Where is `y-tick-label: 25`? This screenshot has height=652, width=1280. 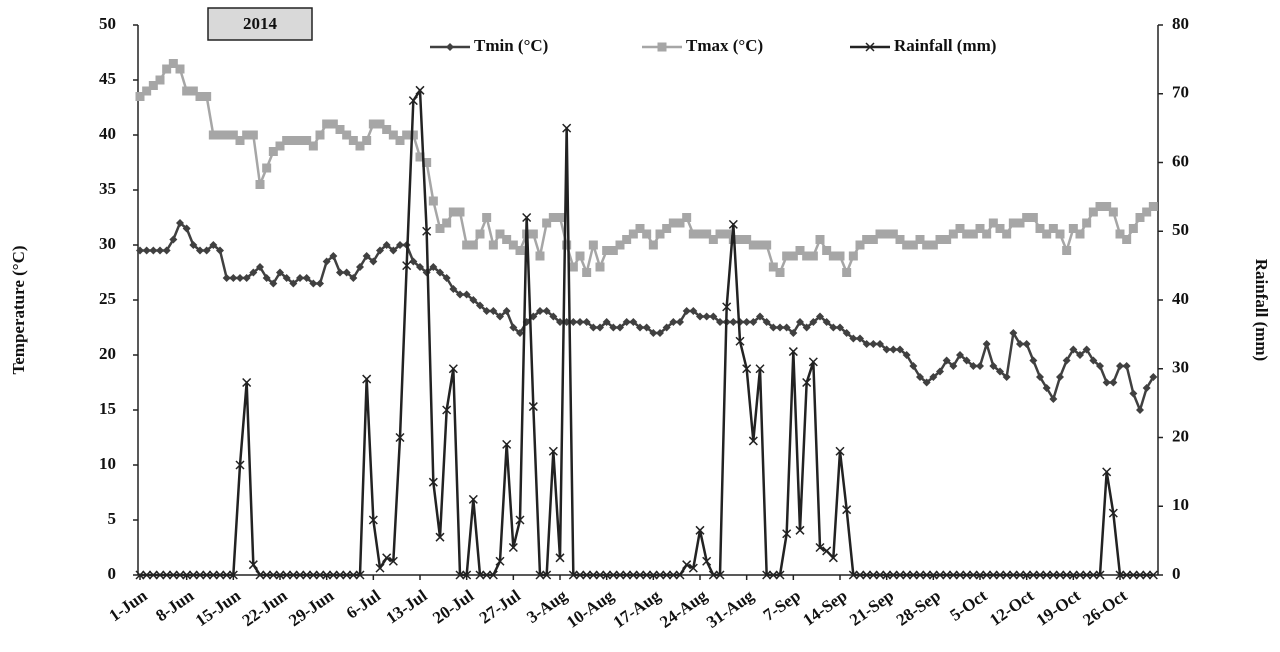
y-tick-label: 25 is located at coordinates (107, 298).